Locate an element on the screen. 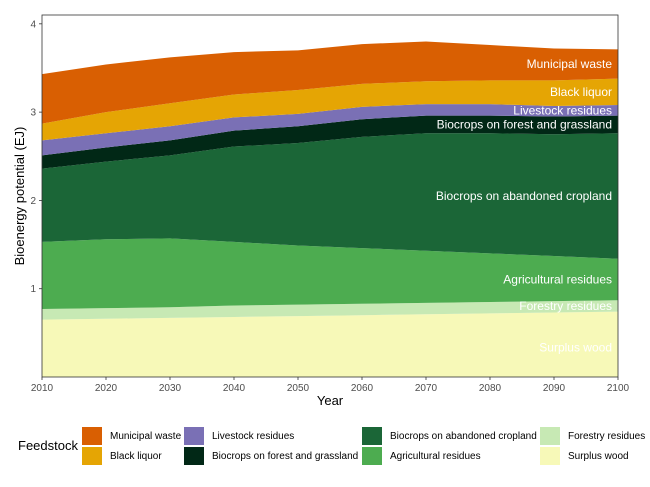 This screenshot has width=650, height=487. area-label-biocrops-on-forest-and-grassland: Biocrops on forest and grassland is located at coordinates (524, 124).